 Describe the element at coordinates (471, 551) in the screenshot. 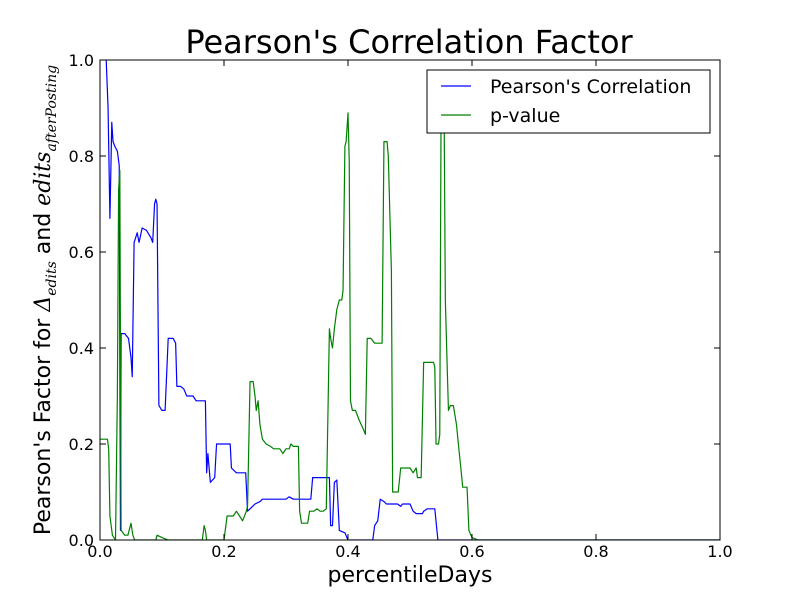

I see `x-tick-label: 0.6` at that location.